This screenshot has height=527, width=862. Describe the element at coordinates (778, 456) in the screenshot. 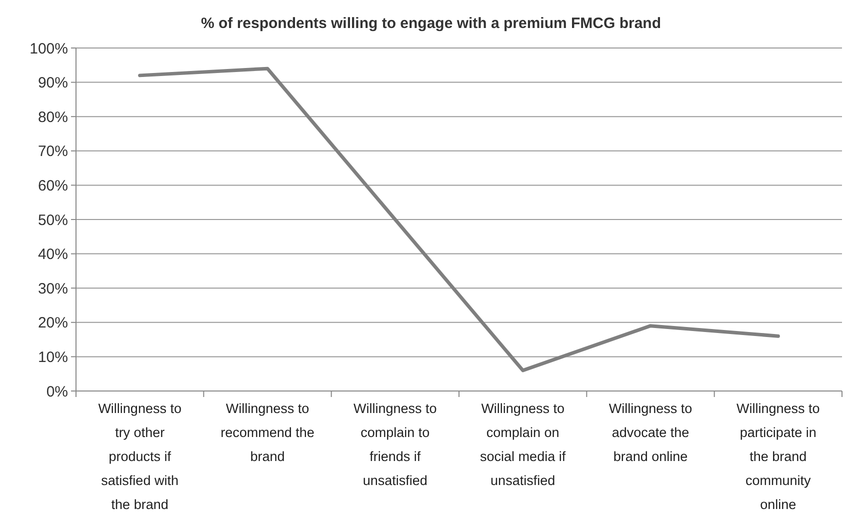

I see `x-tick-label: Willingness to participate in the brand community online` at that location.